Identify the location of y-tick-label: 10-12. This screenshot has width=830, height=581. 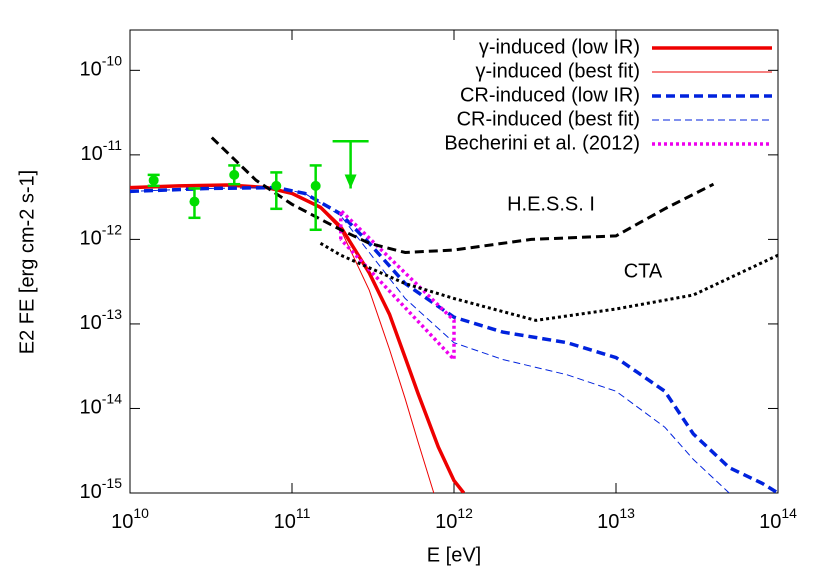
(101, 235).